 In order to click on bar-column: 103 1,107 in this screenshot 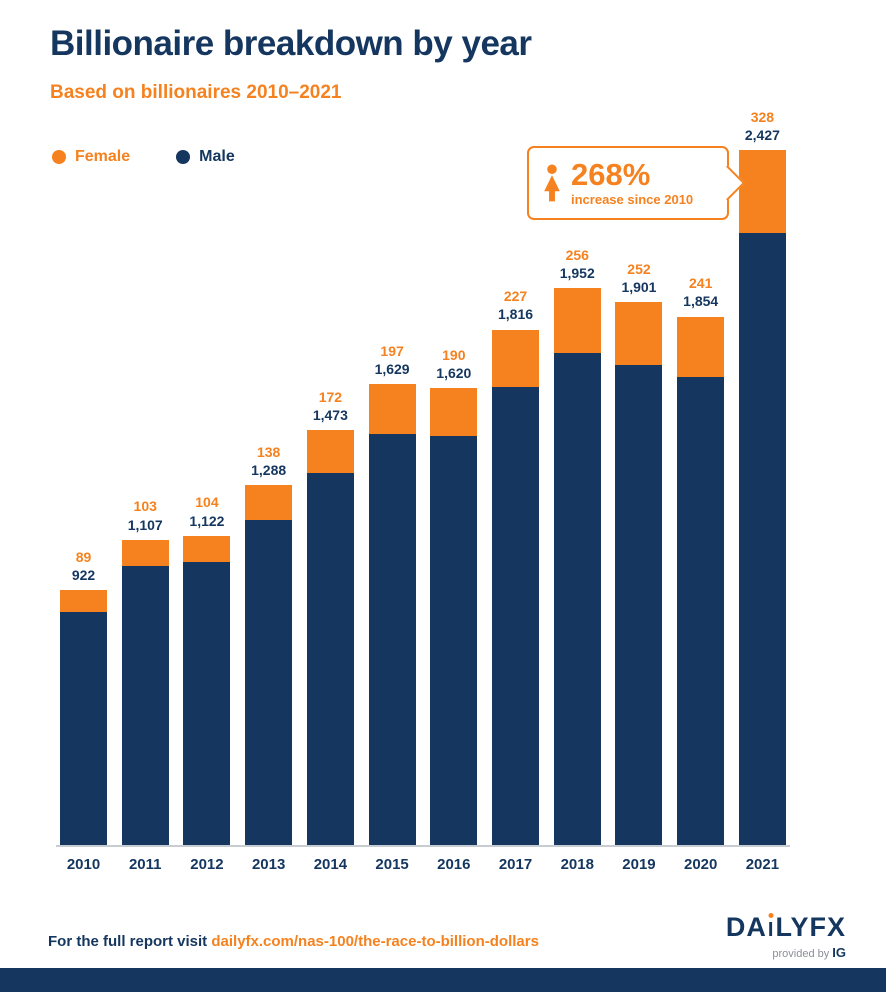, I will do `click(145, 671)`.